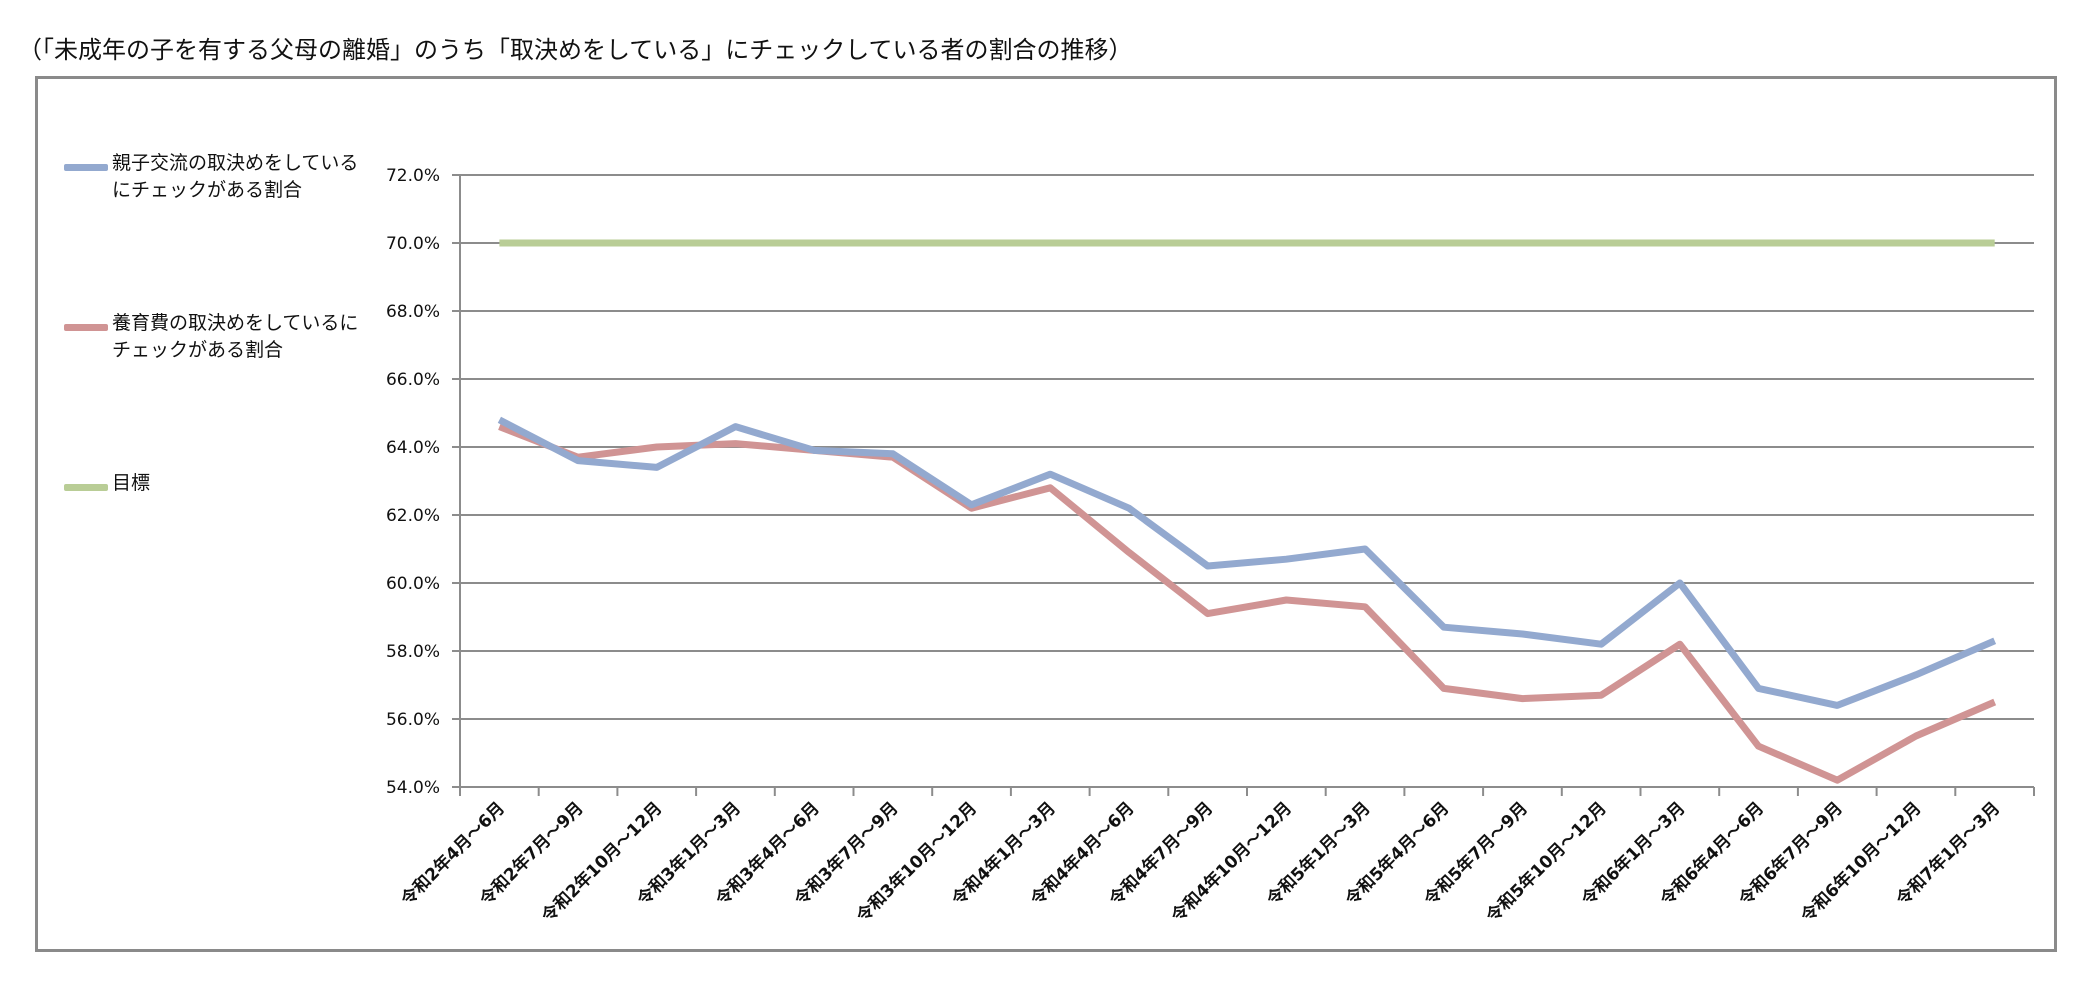 This screenshot has height=985, width=2092. What do you see at coordinates (413, 516) in the screenshot?
I see `y-tick-label: 62.0%` at bounding box center [413, 516].